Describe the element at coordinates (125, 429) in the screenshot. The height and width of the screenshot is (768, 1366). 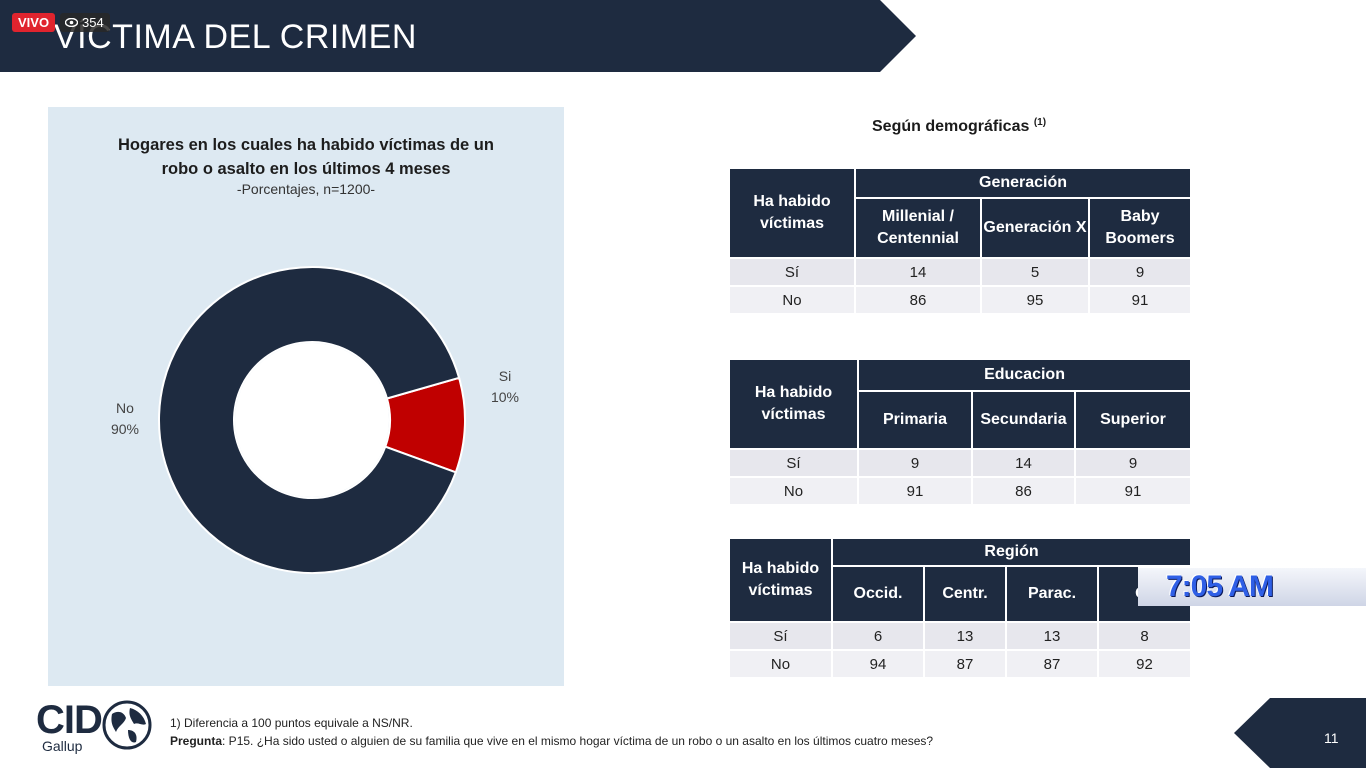
I see `slice-label-no-value: 90%` at that location.